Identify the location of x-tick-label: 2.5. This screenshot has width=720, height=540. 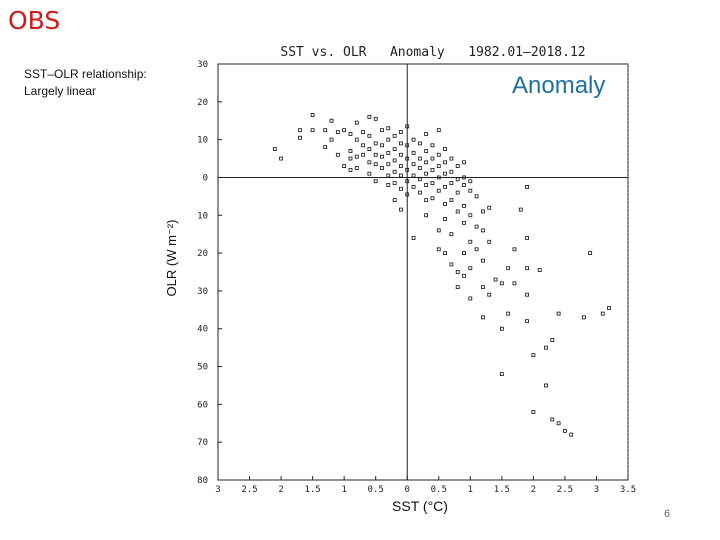
(249, 490).